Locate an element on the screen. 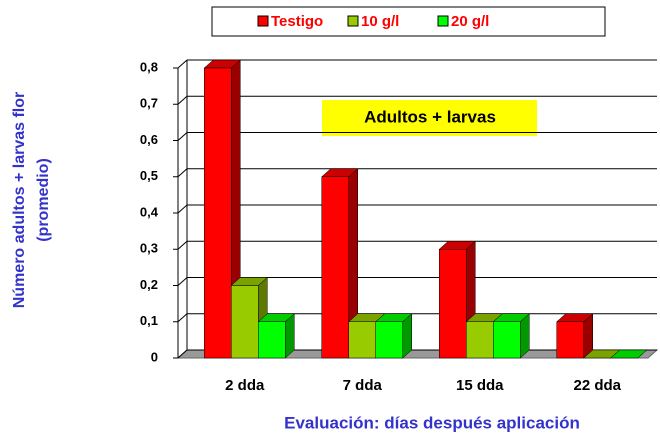 The height and width of the screenshot is (441, 660). x-tick-label: 15 dda is located at coordinates (480, 385).